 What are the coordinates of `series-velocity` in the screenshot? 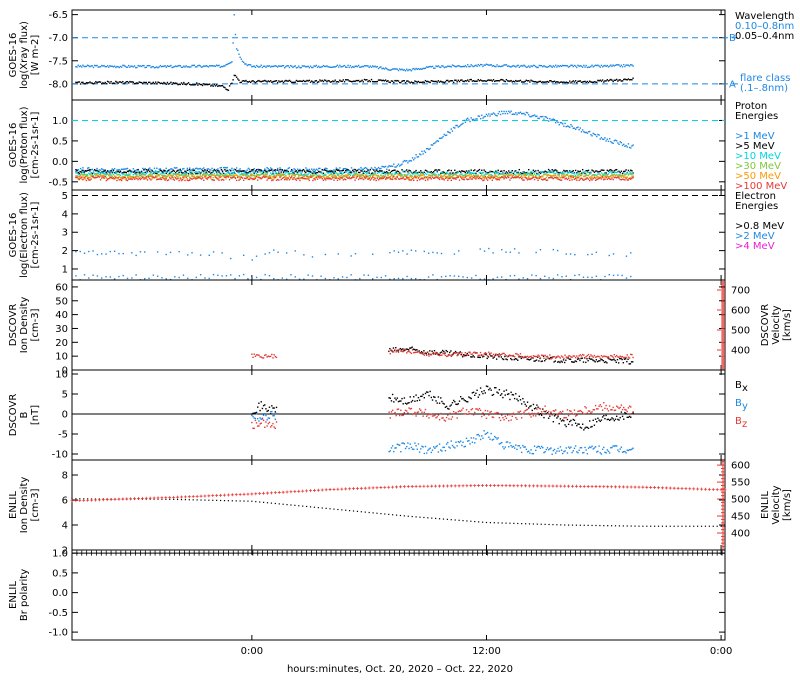 It's located at (442, 354).